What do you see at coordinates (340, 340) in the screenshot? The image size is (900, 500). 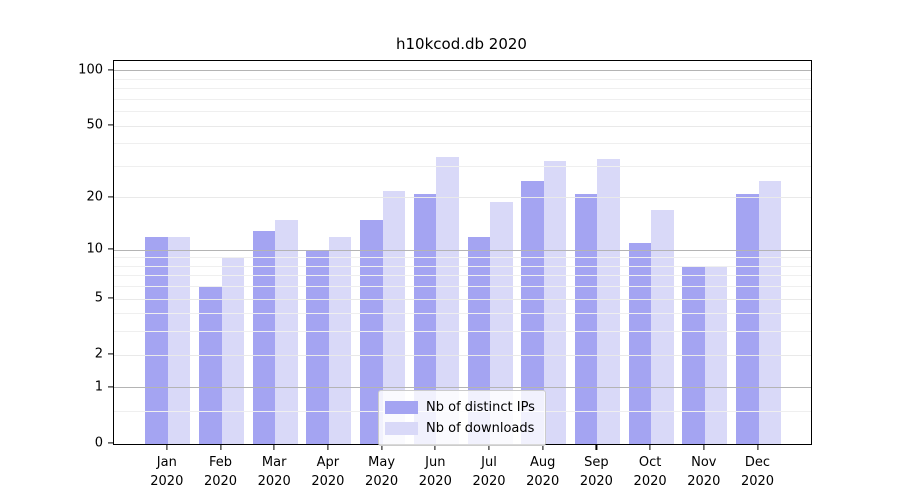 I see `bar-apr-downloads` at bounding box center [340, 340].